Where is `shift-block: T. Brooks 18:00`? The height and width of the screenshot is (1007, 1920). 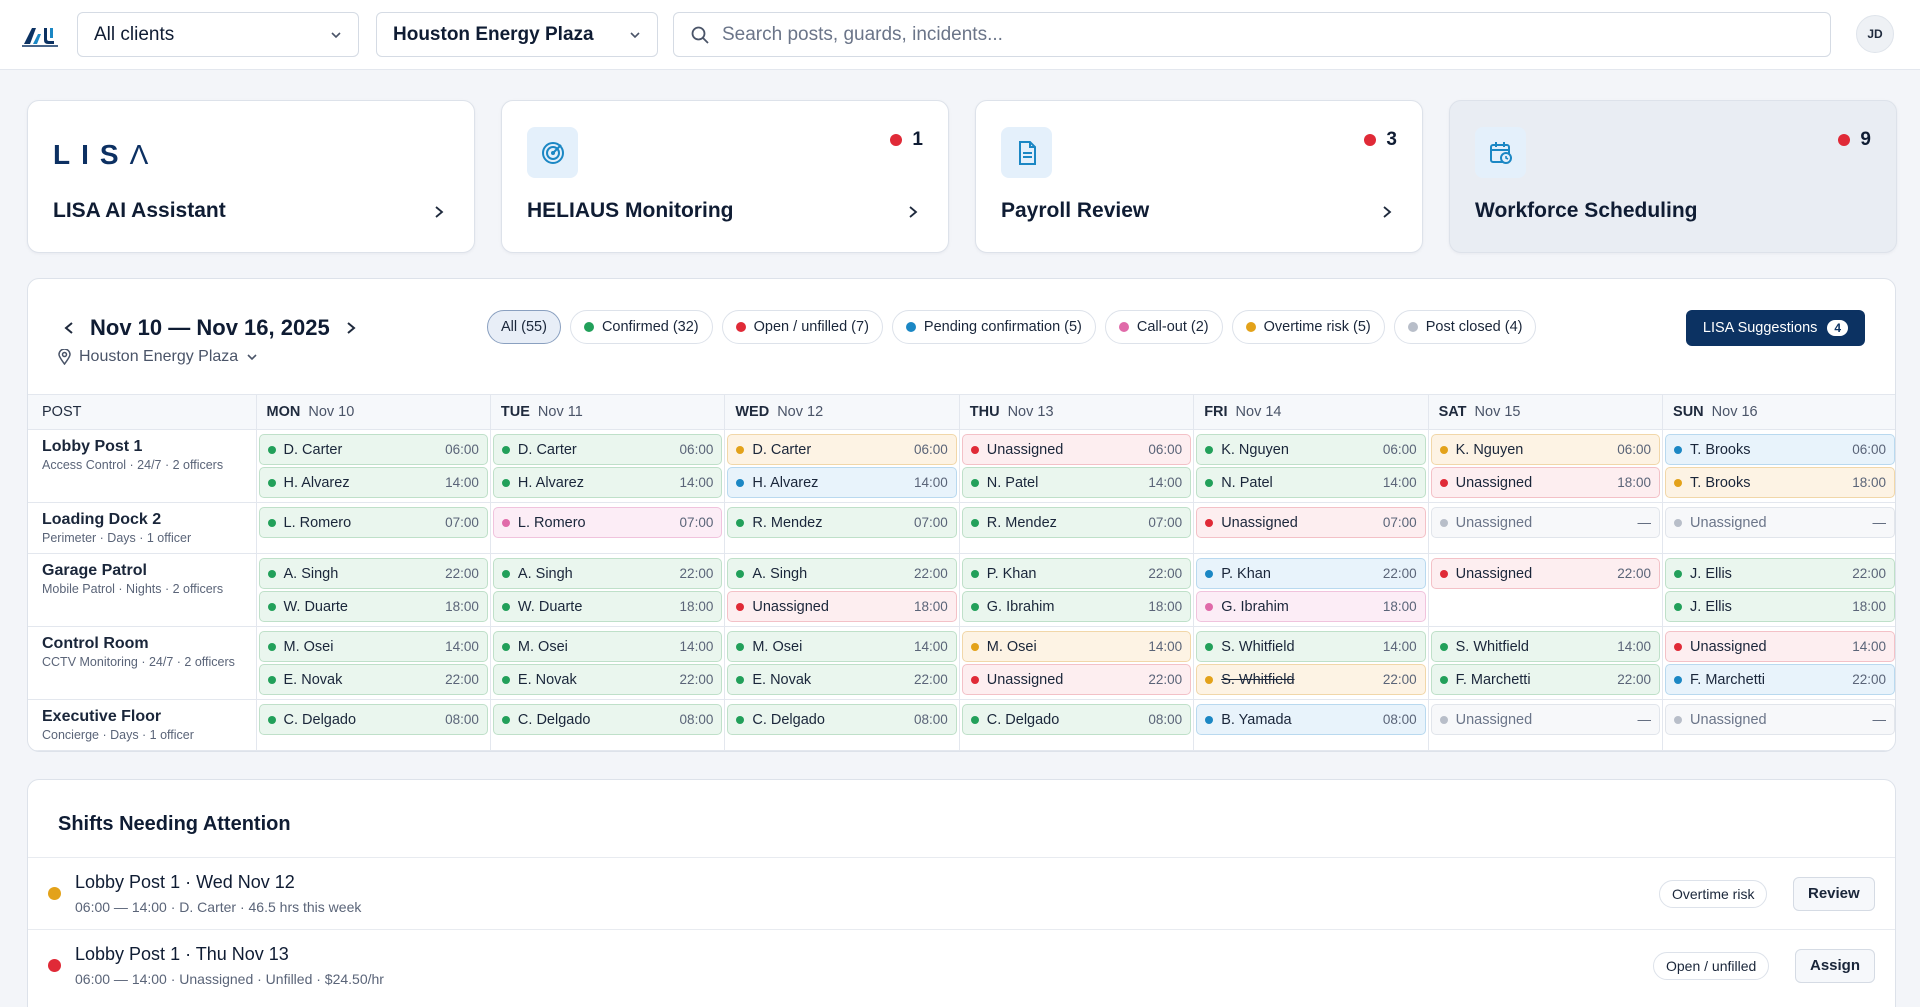 shift-block: T. Brooks 18:00 is located at coordinates (1780, 482).